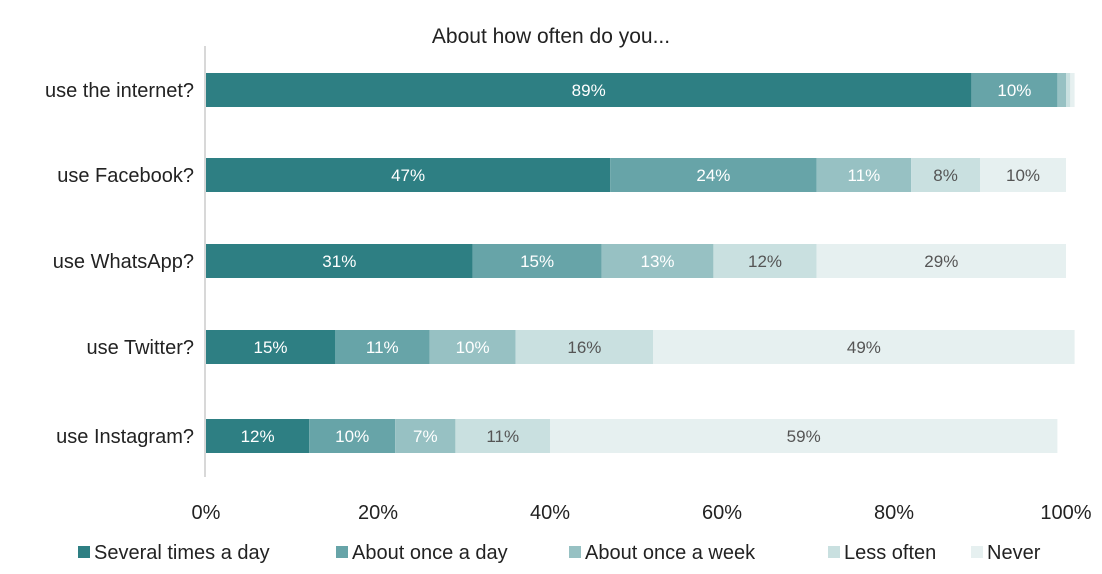 The width and height of the screenshot is (1102, 574). I want to click on x-tick-label: 20%, so click(378, 513).